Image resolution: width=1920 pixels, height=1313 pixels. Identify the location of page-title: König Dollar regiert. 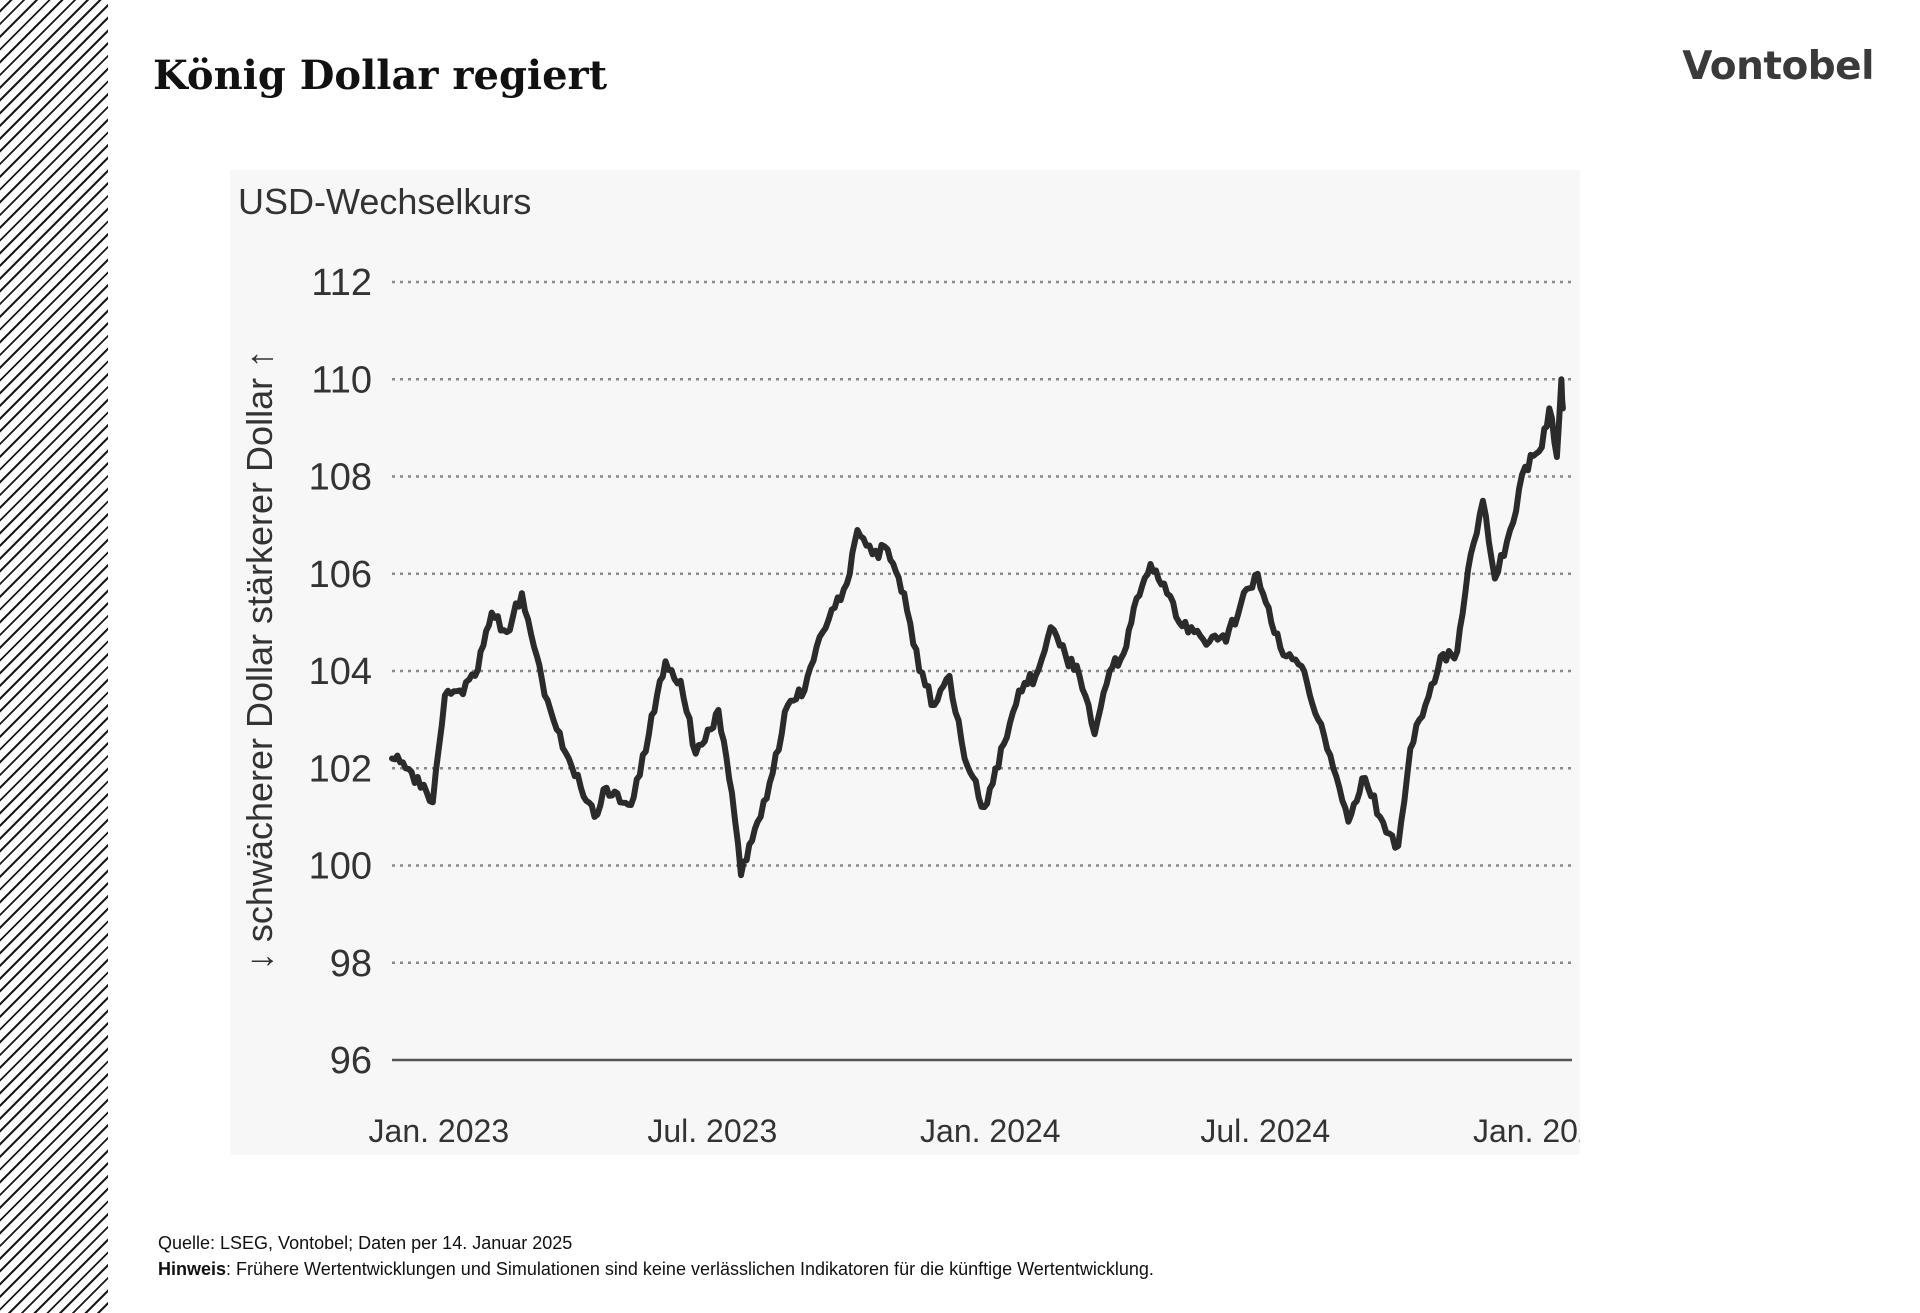
(380, 75).